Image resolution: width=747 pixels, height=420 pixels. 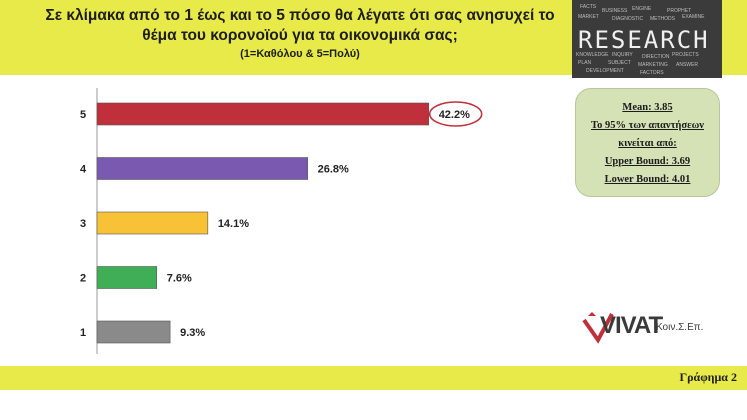 What do you see at coordinates (687, 65) in the screenshot?
I see `research-tiny-word: ANSWER` at bounding box center [687, 65].